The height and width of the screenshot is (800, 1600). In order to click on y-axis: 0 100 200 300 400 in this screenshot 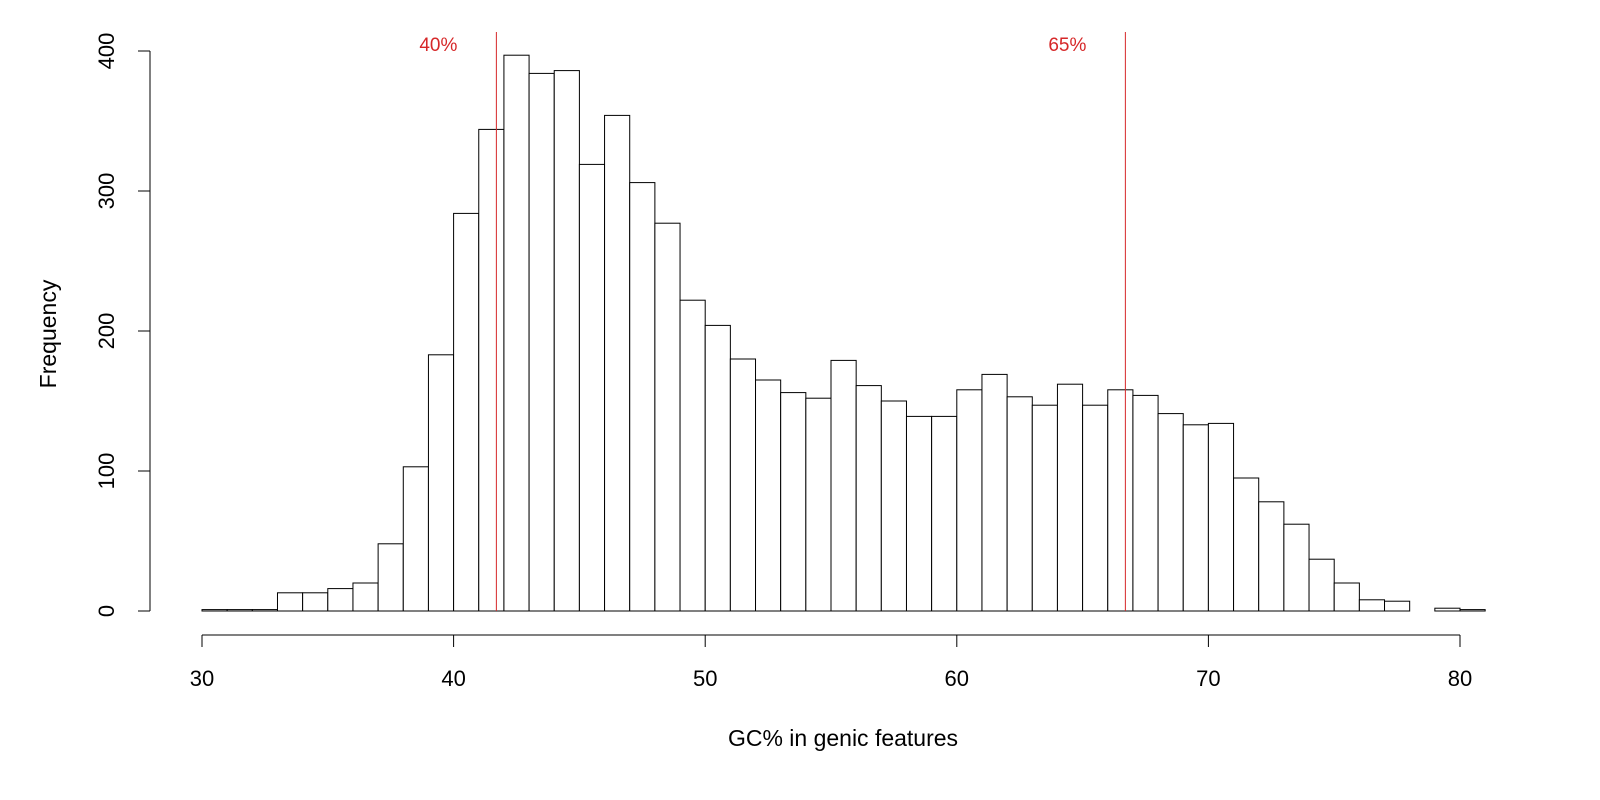, I will do `click(122, 325)`.